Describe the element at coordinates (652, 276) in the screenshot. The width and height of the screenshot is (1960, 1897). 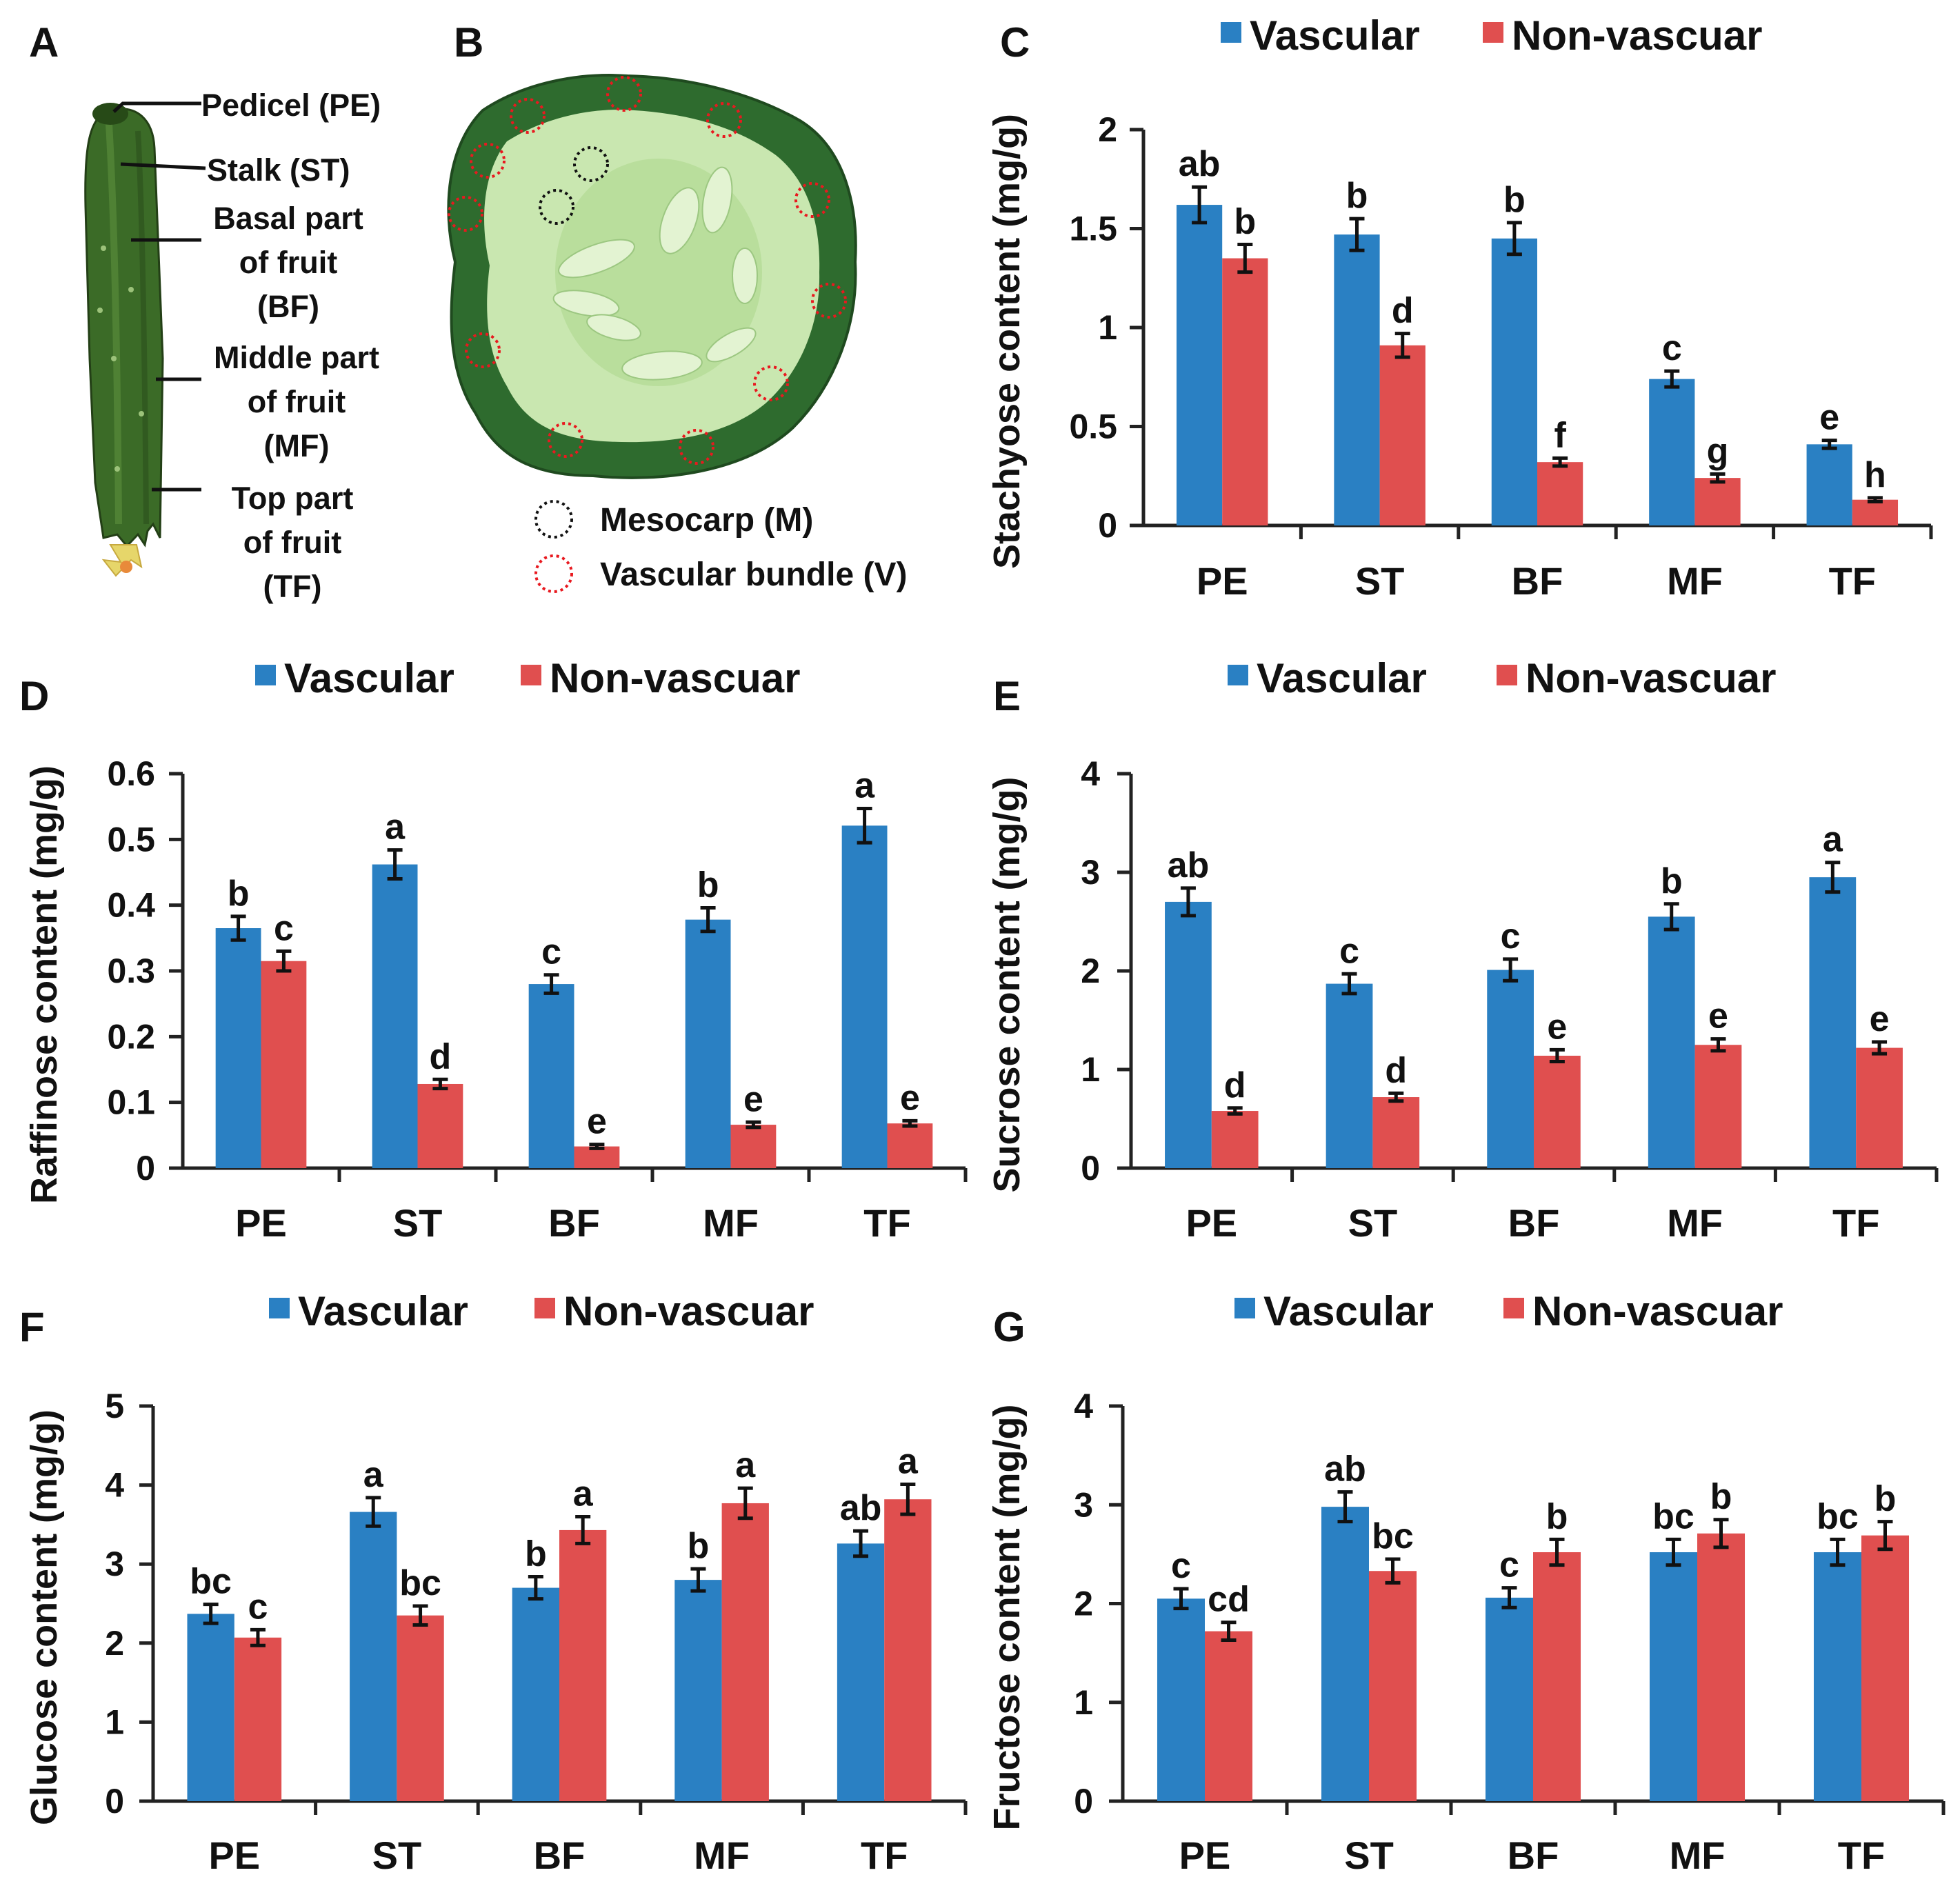
I see `cucumber-cross-section-image` at that location.